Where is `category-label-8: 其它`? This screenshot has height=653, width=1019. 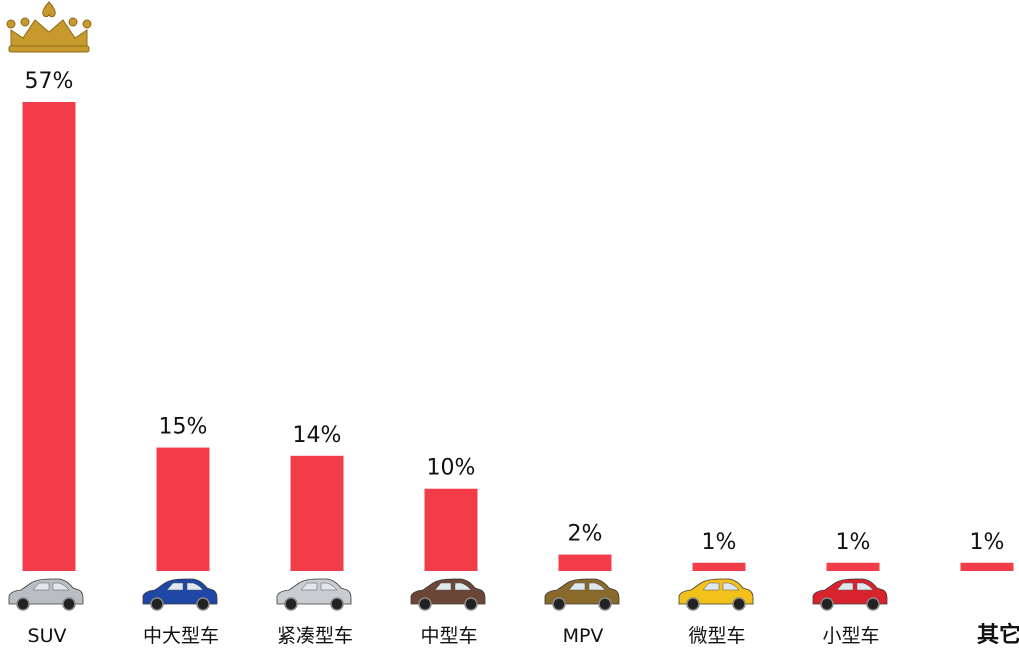
category-label-8: 其它 is located at coordinates (998, 635).